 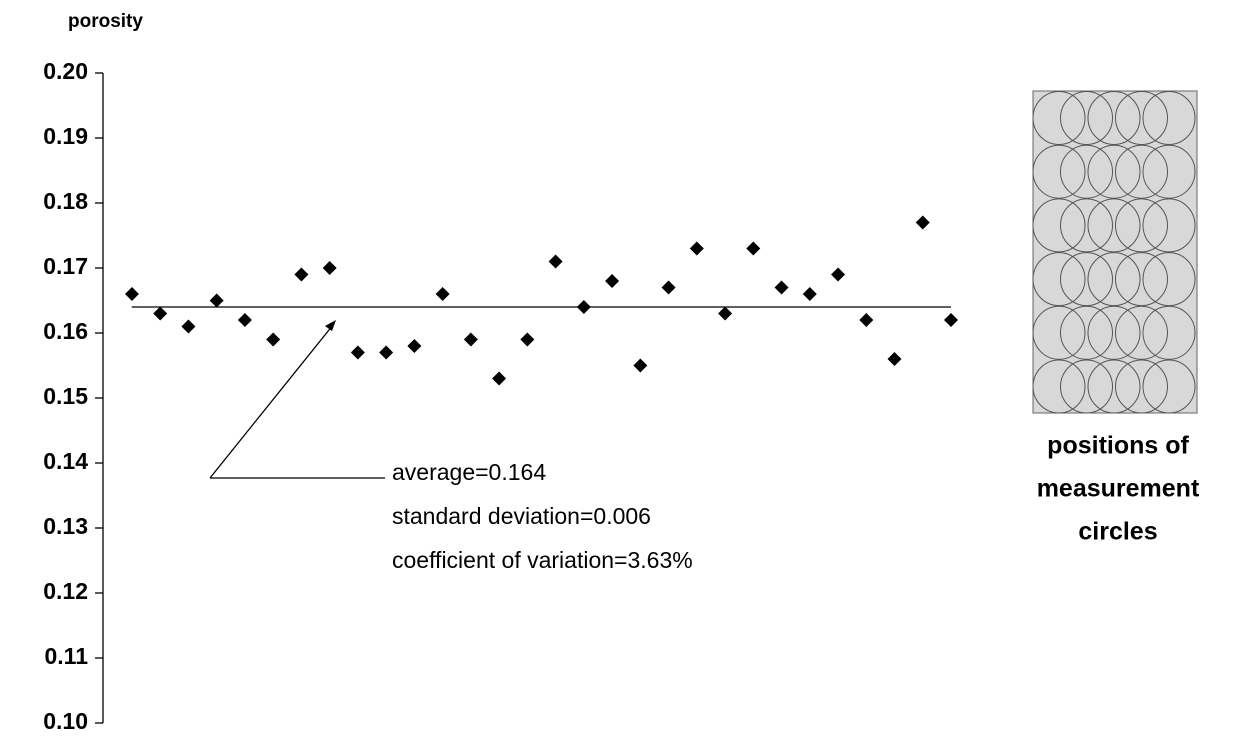 What do you see at coordinates (1118, 489) in the screenshot?
I see `side-label: measurement` at bounding box center [1118, 489].